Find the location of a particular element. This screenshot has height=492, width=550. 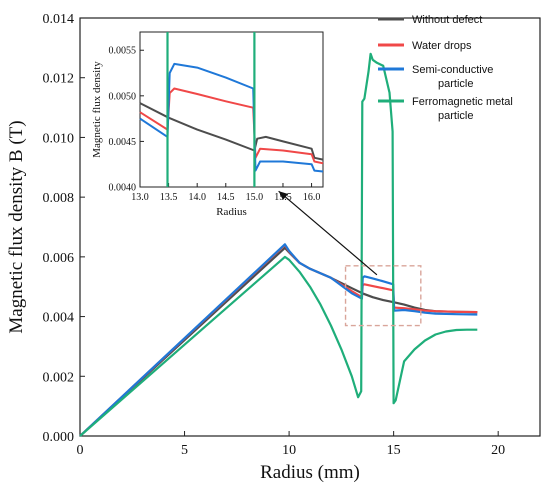

inset-x-tick-label: 16.0 is located at coordinates (312, 197).